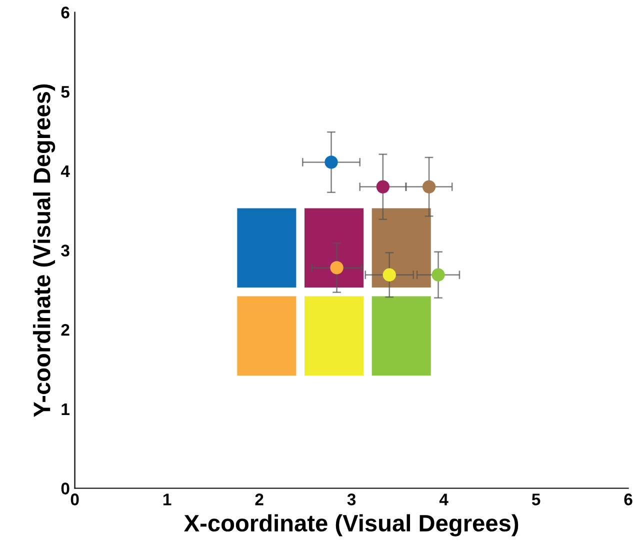 Image resolution: width=634 pixels, height=558 pixels. I want to click on x-tick-label: 1, so click(167, 500).